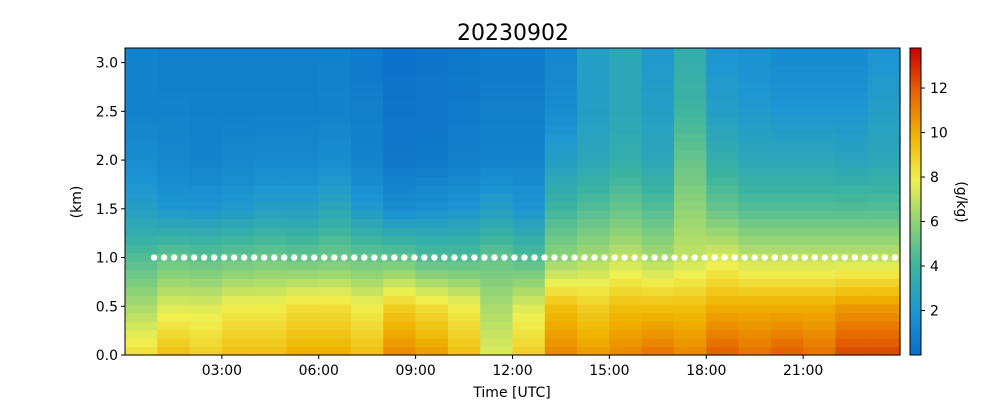 This screenshot has height=400, width=1000. What do you see at coordinates (77, 202) in the screenshot?
I see `y-axis-label: (km)` at bounding box center [77, 202].